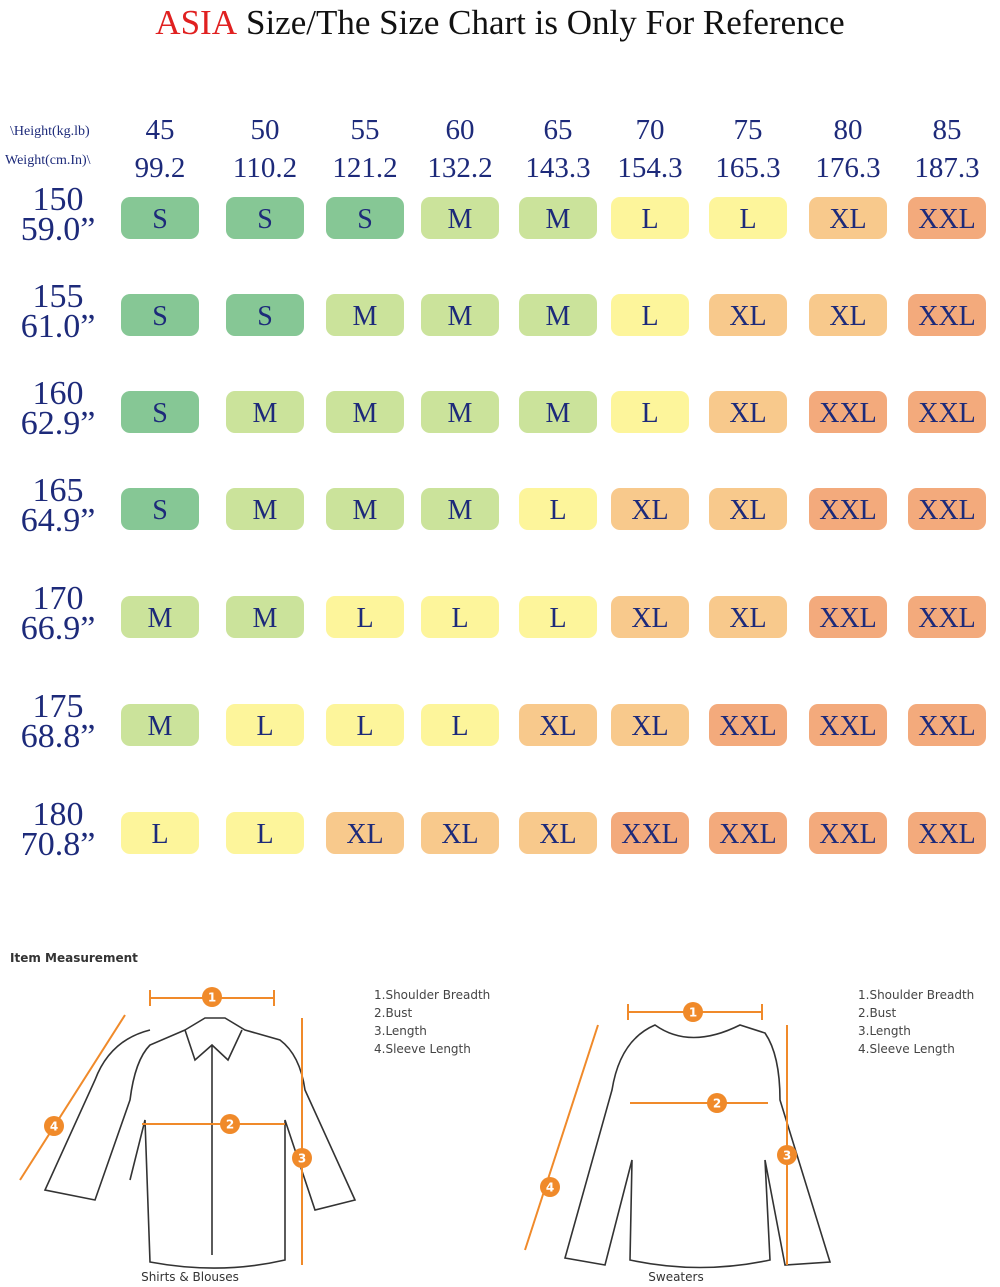 The image size is (1000, 1287). I want to click on sweater-drawing, so click(678, 1136).